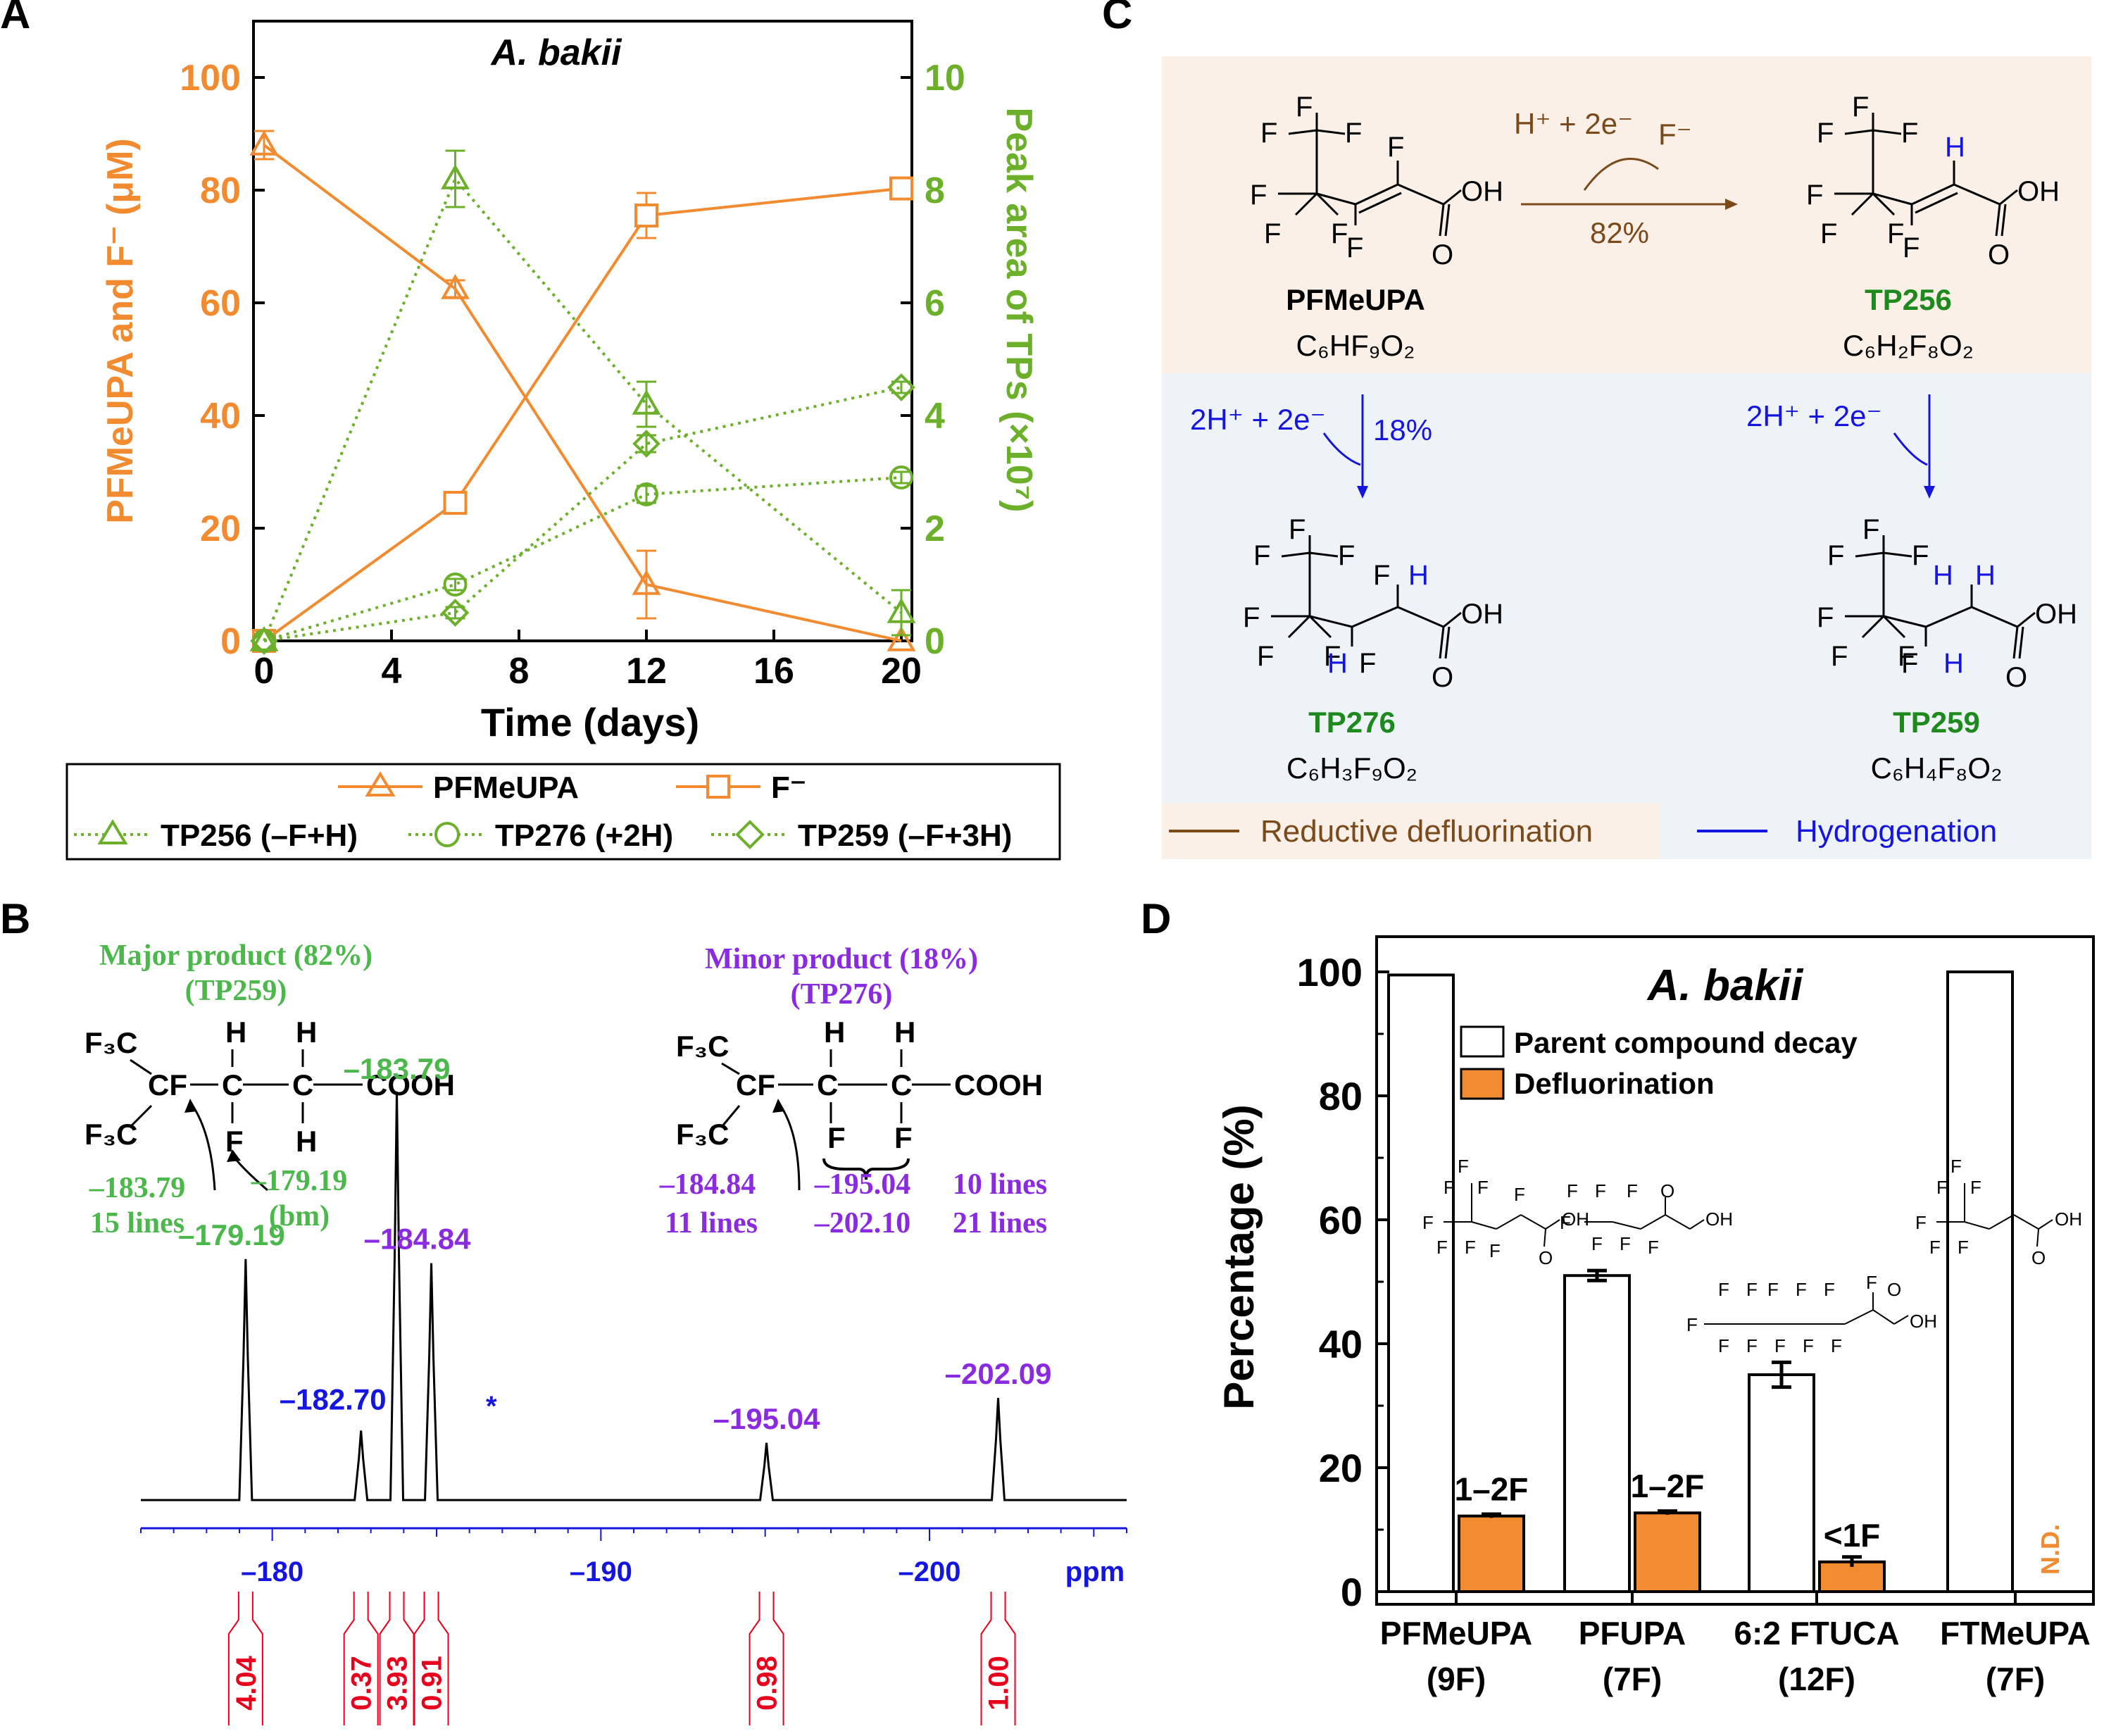 This screenshot has height=1736, width=2104. Describe the element at coordinates (2016, 1679) in the screenshot. I see `category-count-ftmeupa: (7F)` at that location.